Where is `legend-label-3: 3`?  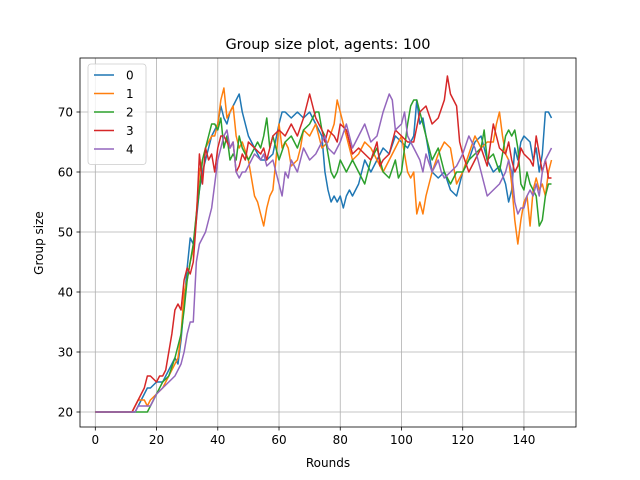
legend-label-3: 3 is located at coordinates (130, 131).